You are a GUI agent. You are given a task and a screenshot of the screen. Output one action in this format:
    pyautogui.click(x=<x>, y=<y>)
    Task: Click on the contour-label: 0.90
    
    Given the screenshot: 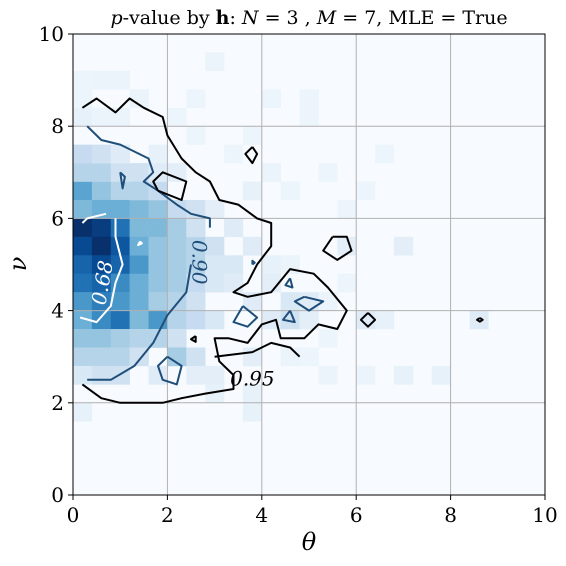 What is the action you would take?
    pyautogui.click(x=200, y=262)
    